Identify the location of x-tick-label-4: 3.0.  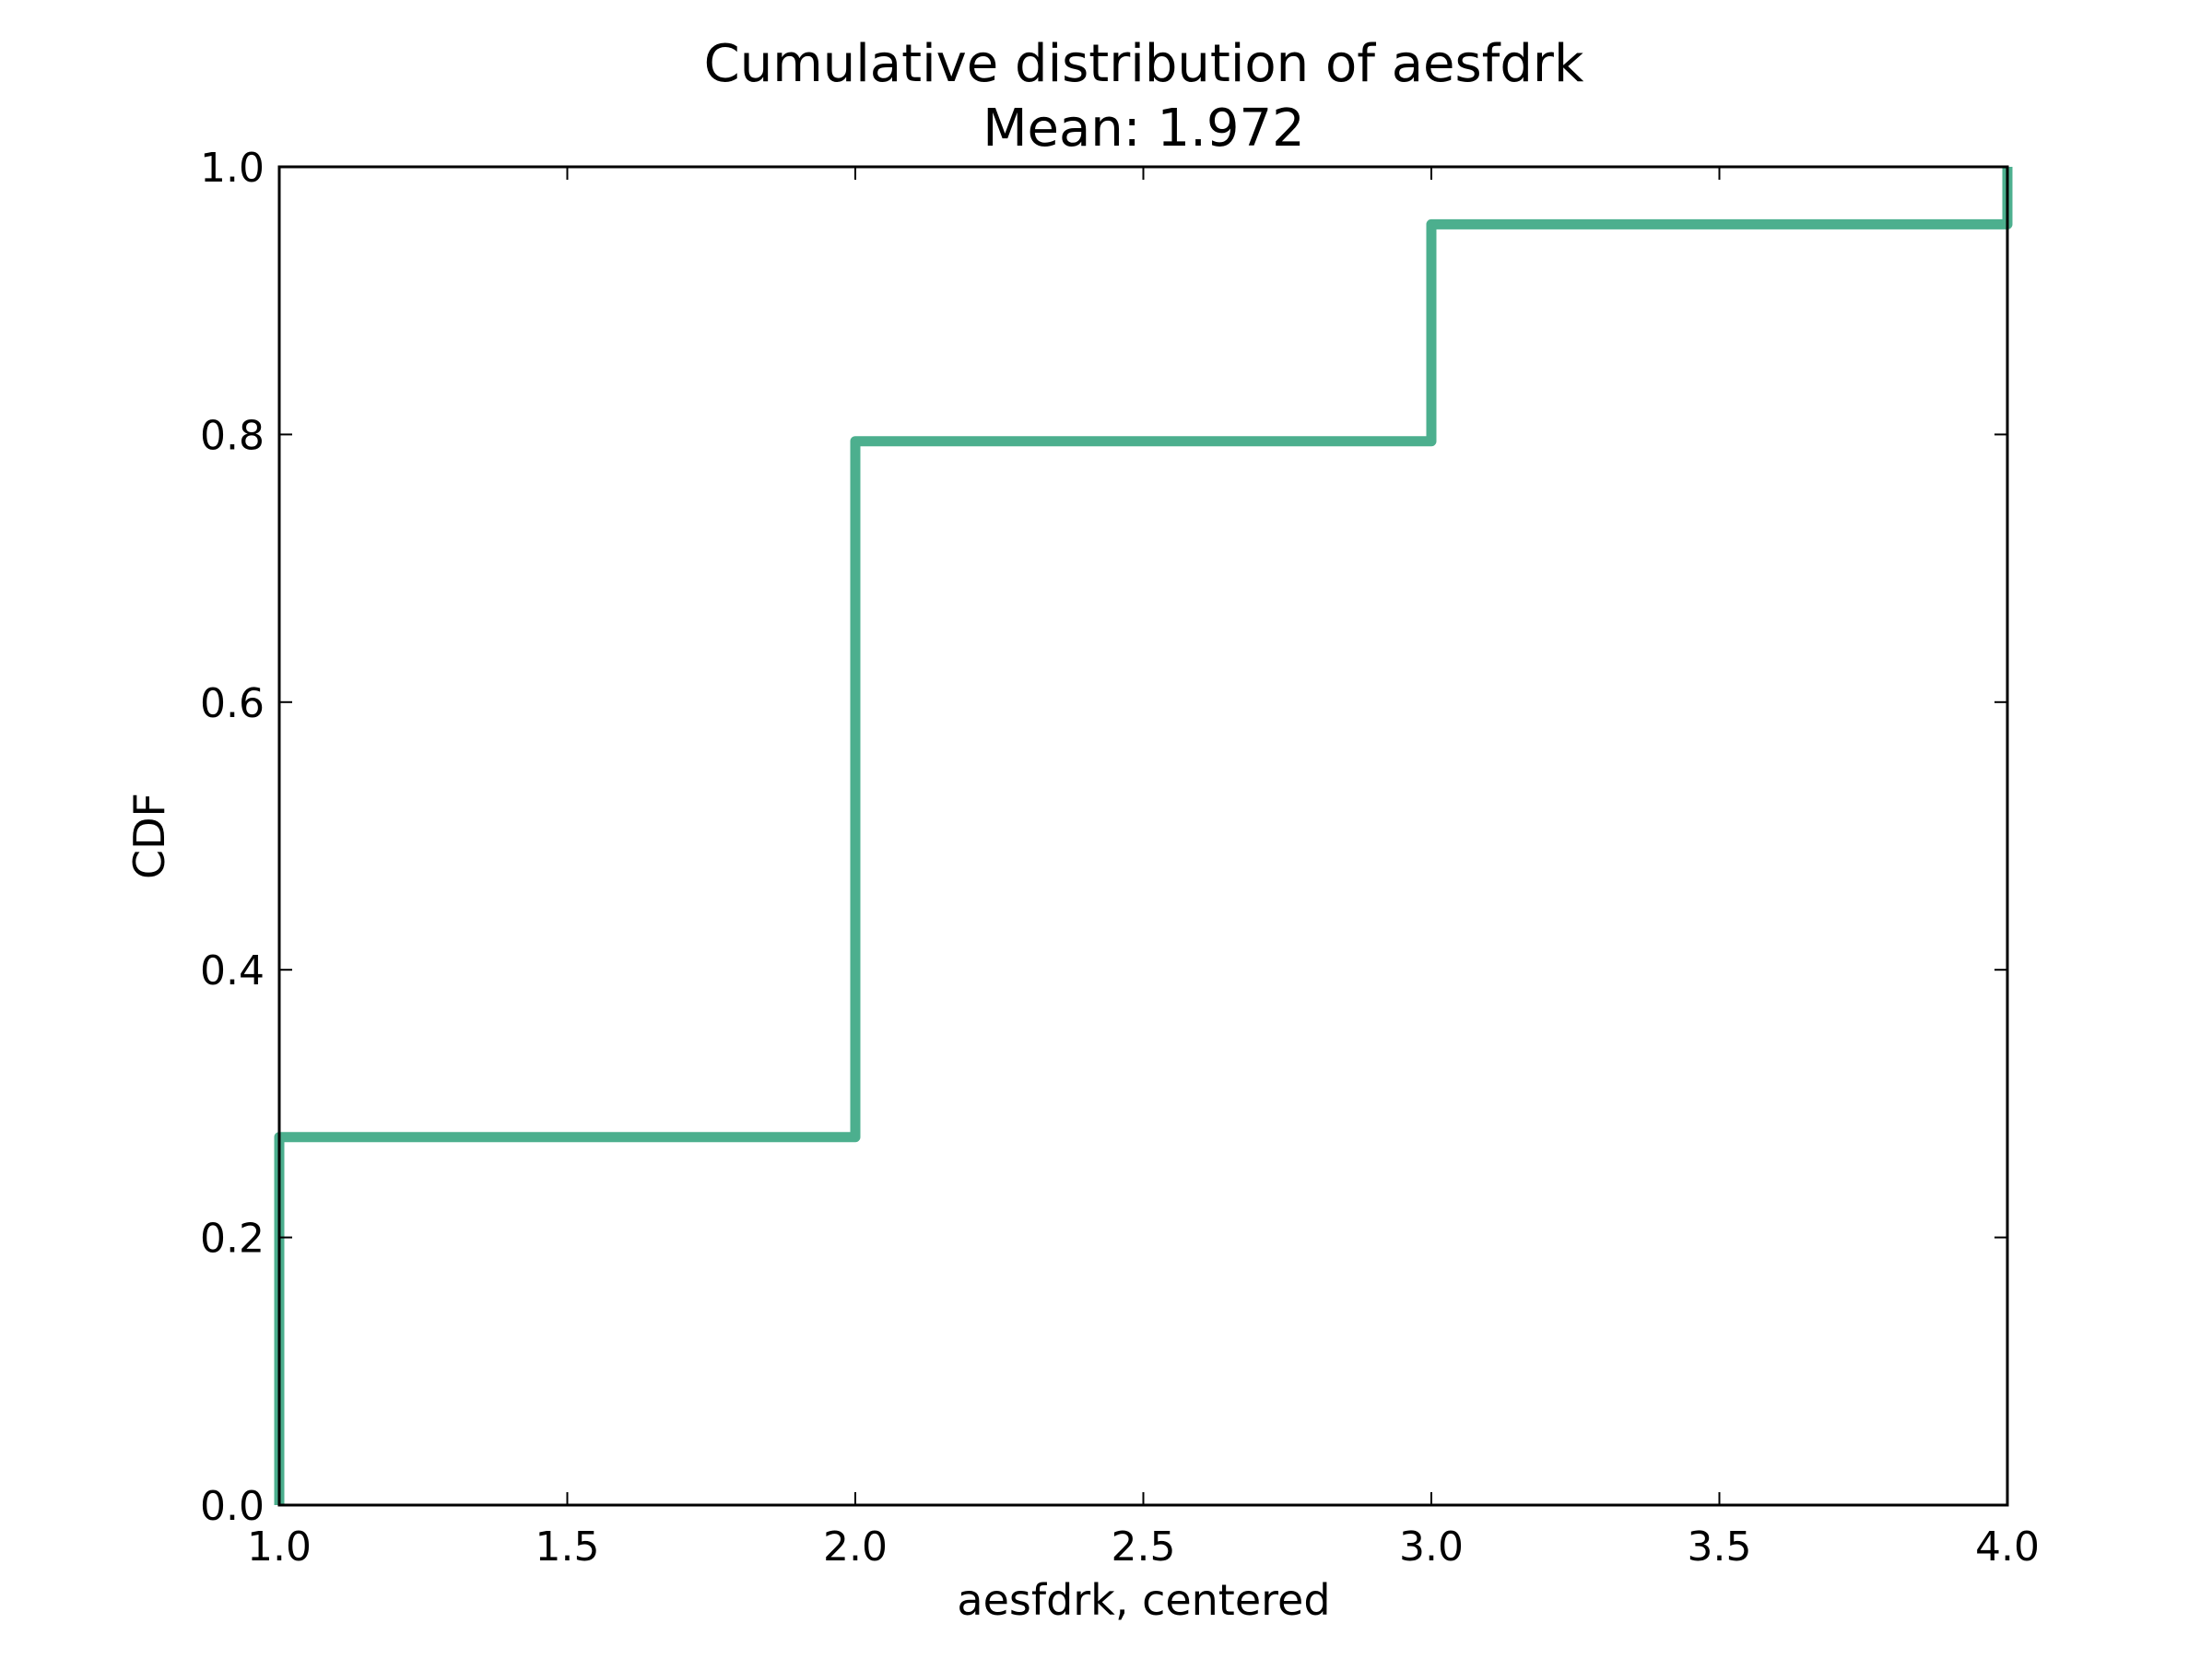
(1431, 1547).